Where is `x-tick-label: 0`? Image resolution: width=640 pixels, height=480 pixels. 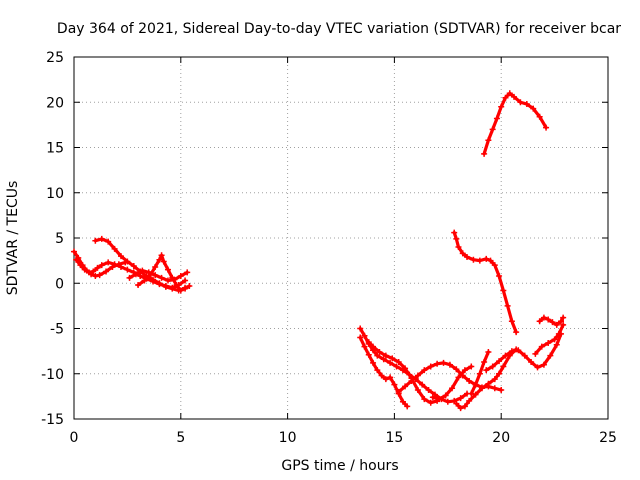
x-tick-label: 0 is located at coordinates (74, 438).